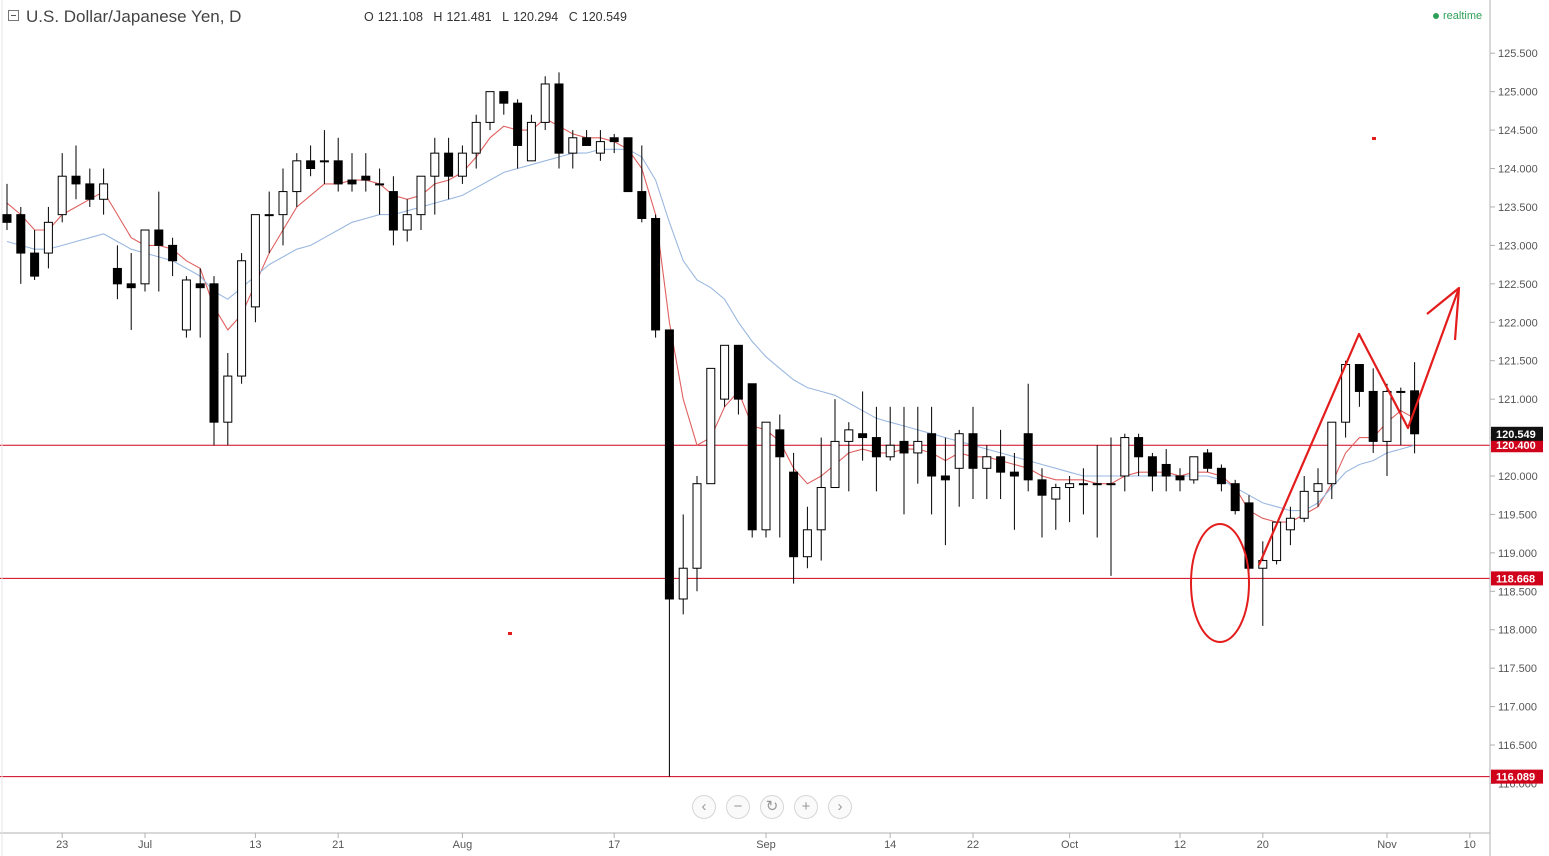  I want to click on price-tick-label: 124.500, so click(1518, 131).